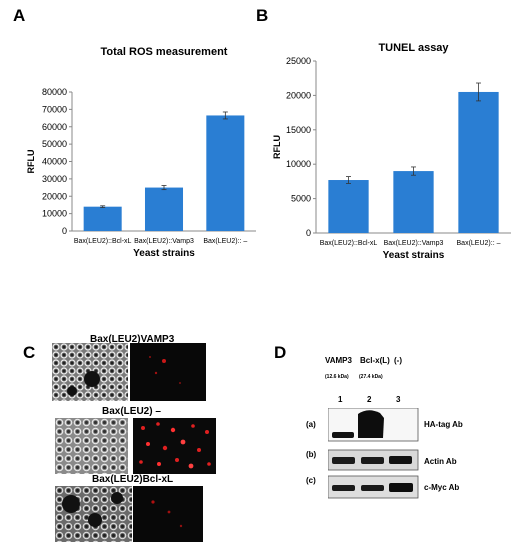 This screenshot has height=550, width=512. I want to click on micrograph-bclxl-brightfield, so click(93, 514).